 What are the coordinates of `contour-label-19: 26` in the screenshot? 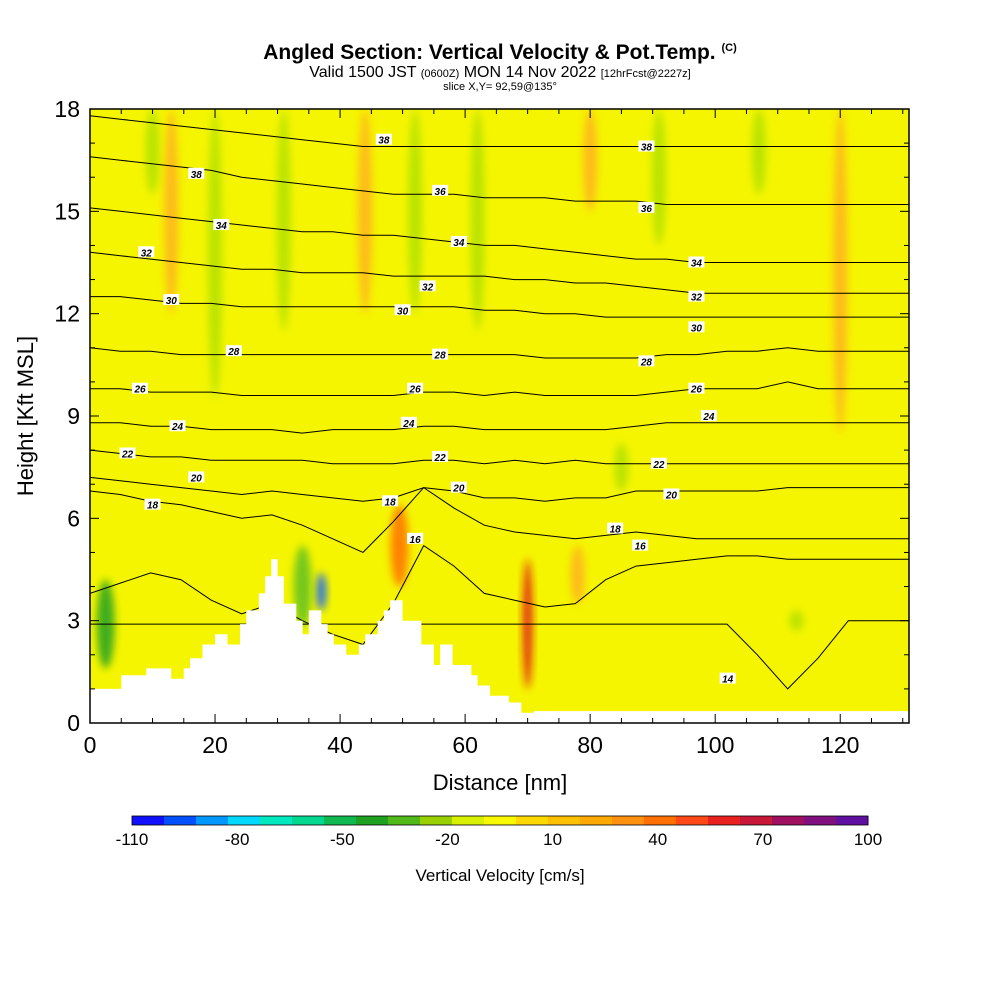 It's located at (696, 390).